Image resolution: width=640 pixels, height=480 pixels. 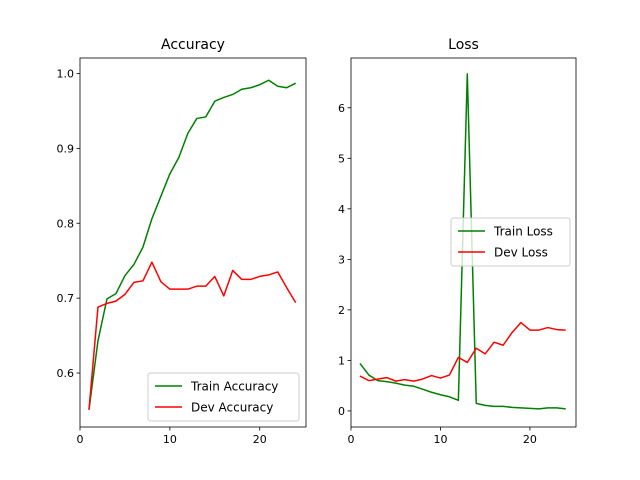 I want to click on legend-label: Train Loss, so click(x=523, y=232).